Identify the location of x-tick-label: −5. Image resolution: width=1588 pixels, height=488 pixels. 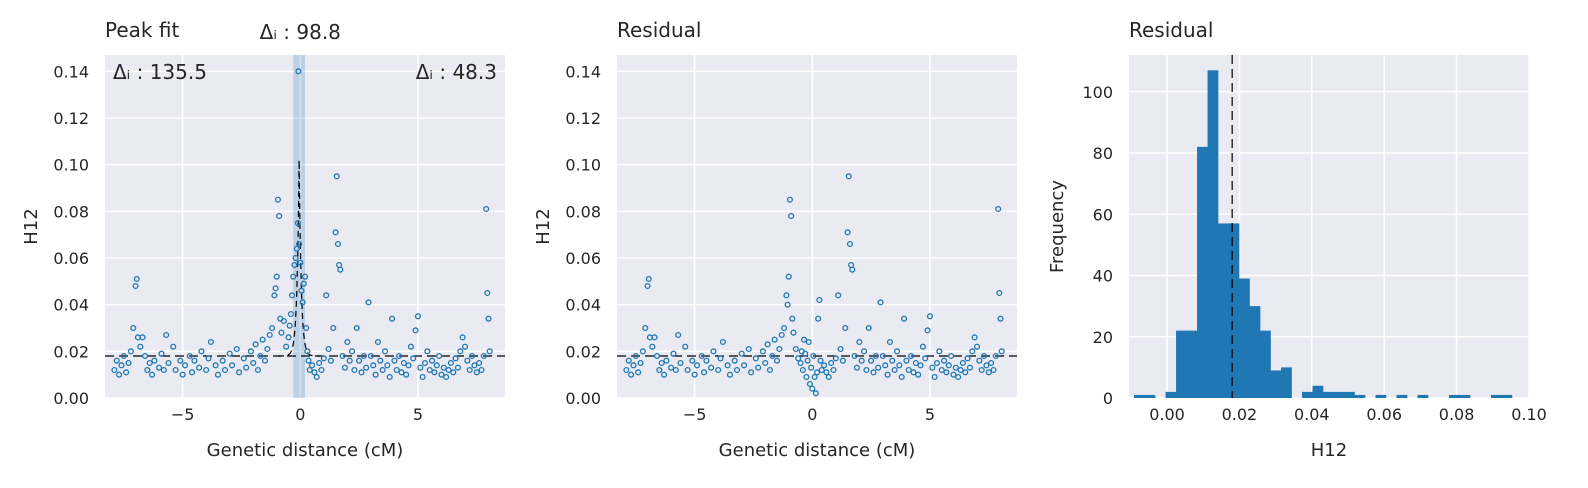
(183, 414).